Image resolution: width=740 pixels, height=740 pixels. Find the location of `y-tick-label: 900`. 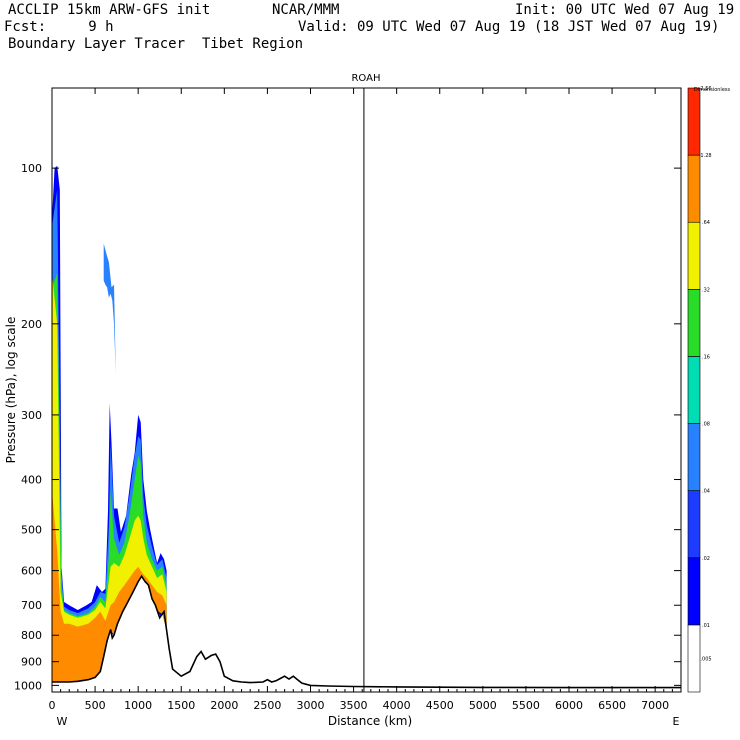

y-tick-label: 900 is located at coordinates (31, 662).